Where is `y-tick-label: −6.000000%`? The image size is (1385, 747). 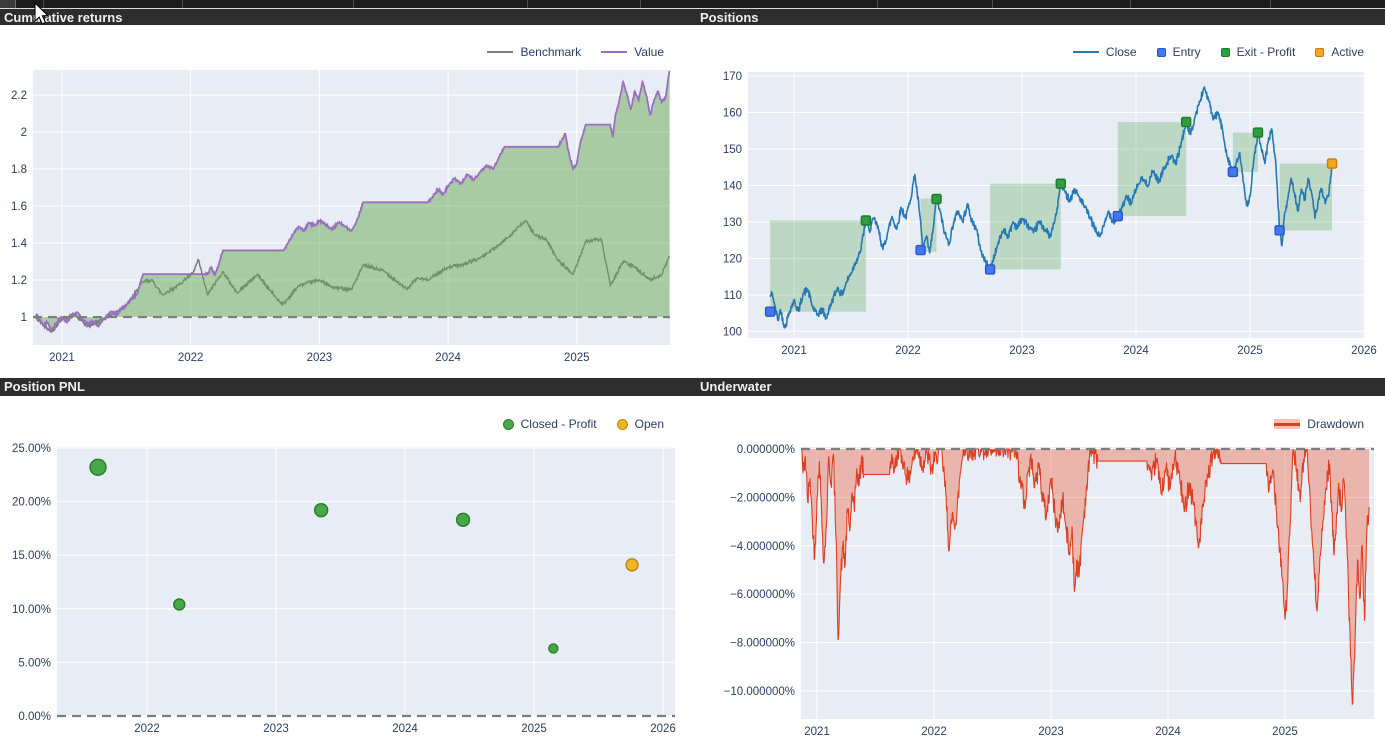 y-tick-label: −6.000000% is located at coordinates (762, 595).